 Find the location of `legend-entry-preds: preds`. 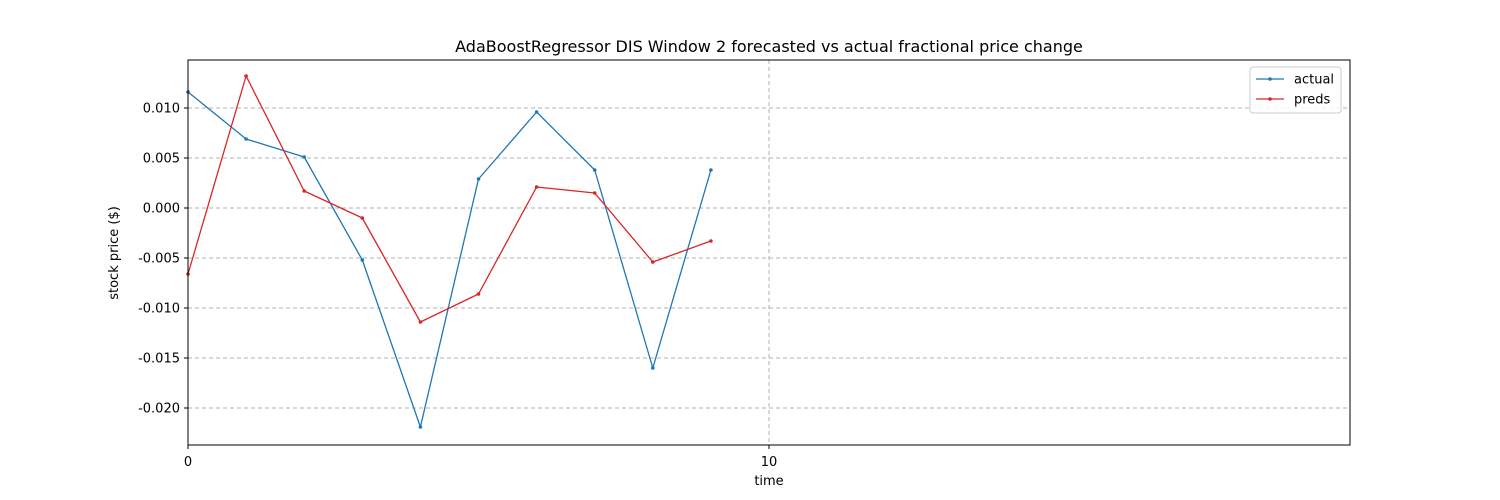

legend-entry-preds: preds is located at coordinates (1293, 100).